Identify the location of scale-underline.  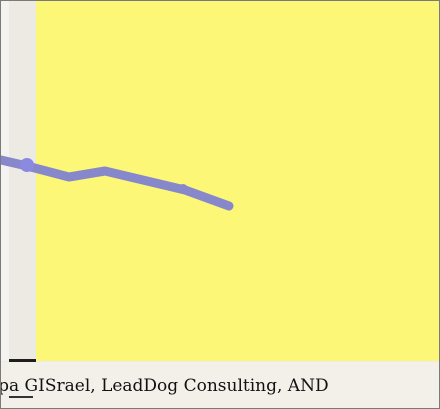
(21, 395).